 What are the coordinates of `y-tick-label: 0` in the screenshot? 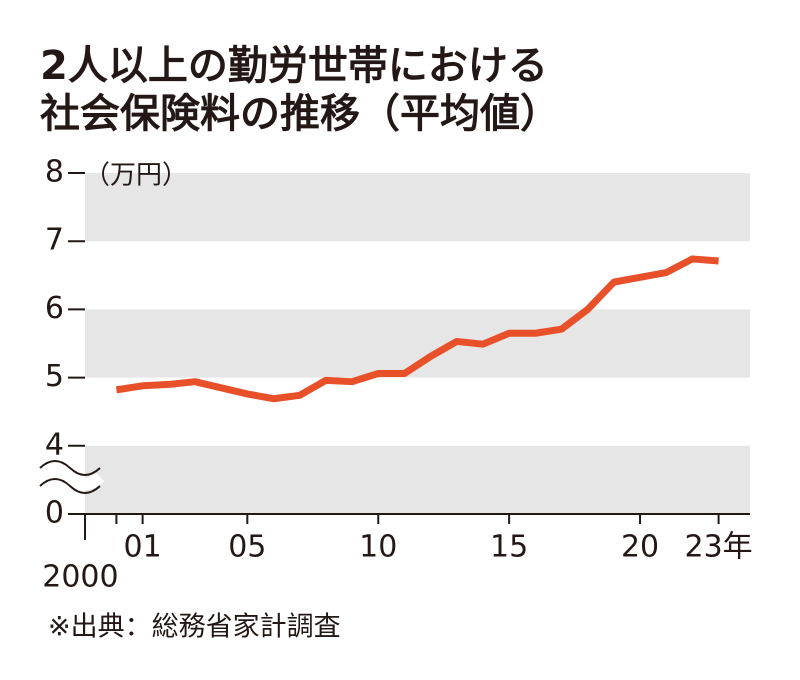 It's located at (54, 513).